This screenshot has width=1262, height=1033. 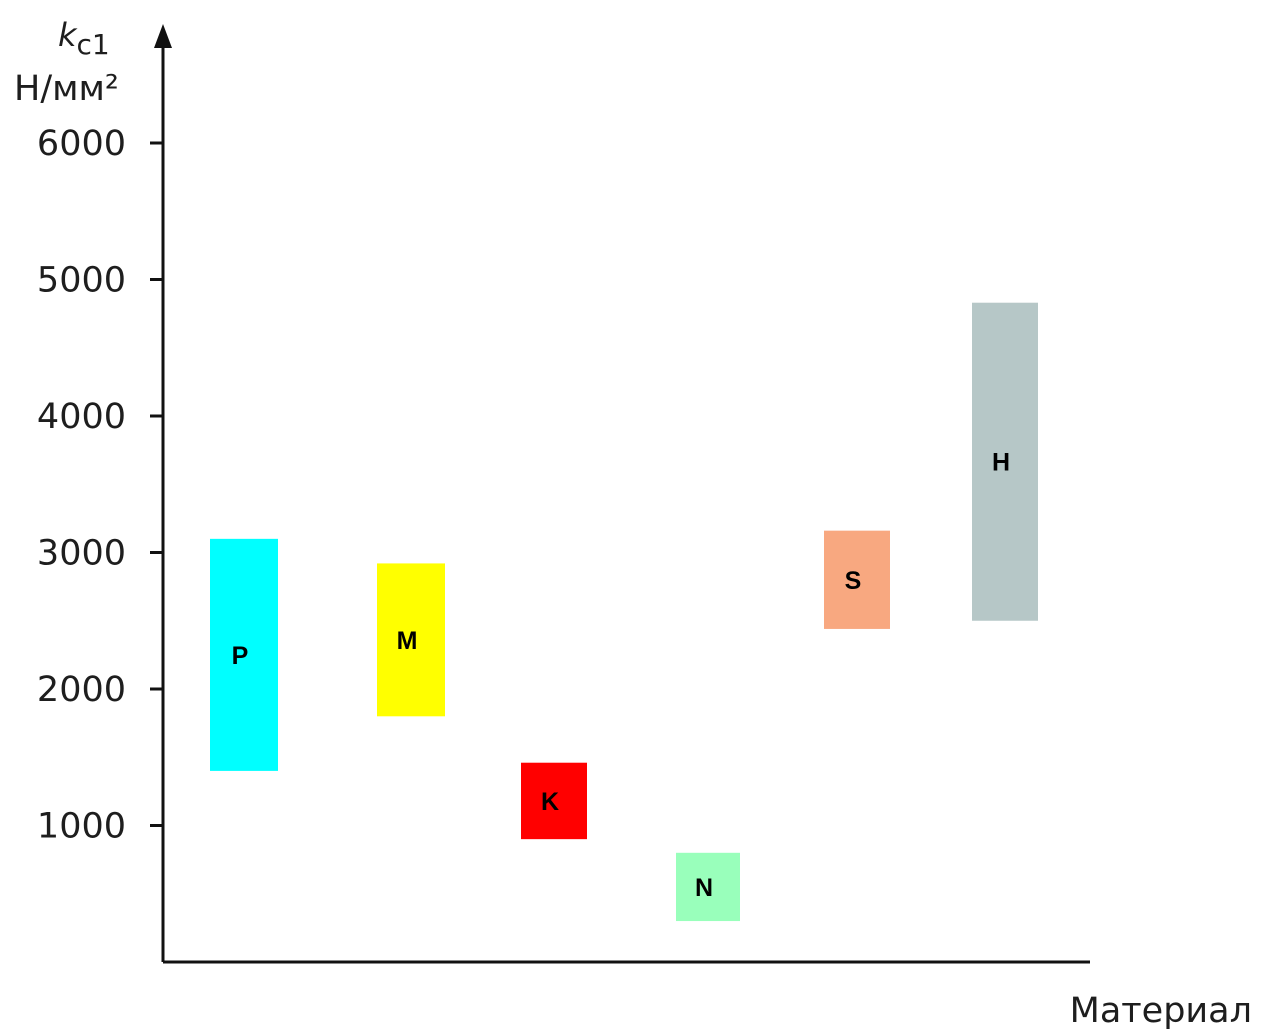 I want to click on y-tick-label: 1000, so click(x=81, y=827).